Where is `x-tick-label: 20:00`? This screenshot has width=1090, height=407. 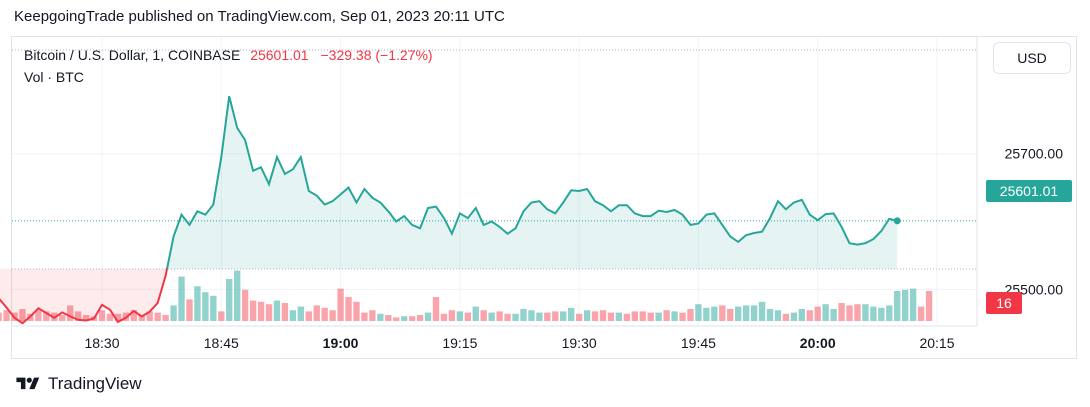 x-tick-label: 20:00 is located at coordinates (818, 343).